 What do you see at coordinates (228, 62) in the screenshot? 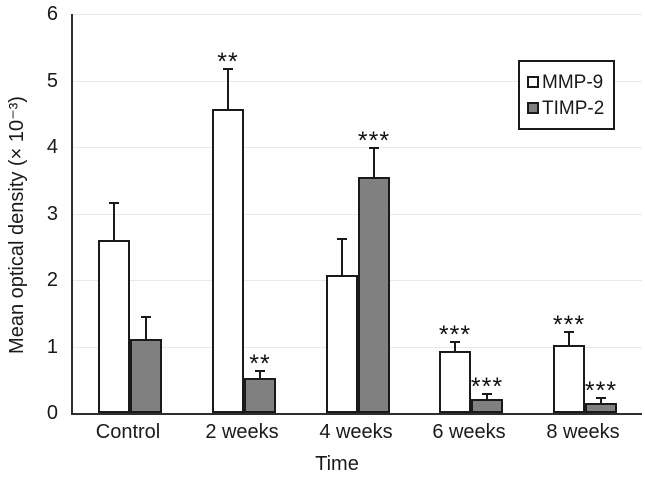
I see `significance-marker-mmp-9-2: **` at bounding box center [228, 62].